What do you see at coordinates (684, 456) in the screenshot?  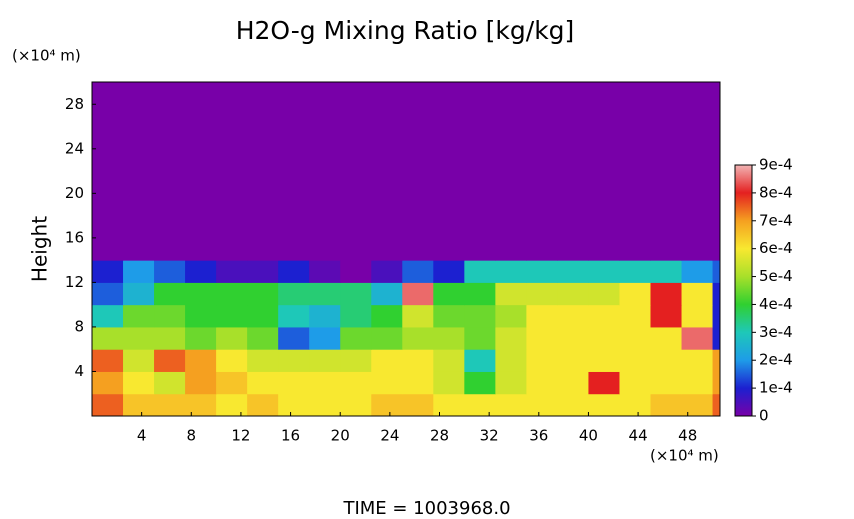 I see `x-unit: (×10⁴ m)` at bounding box center [684, 456].